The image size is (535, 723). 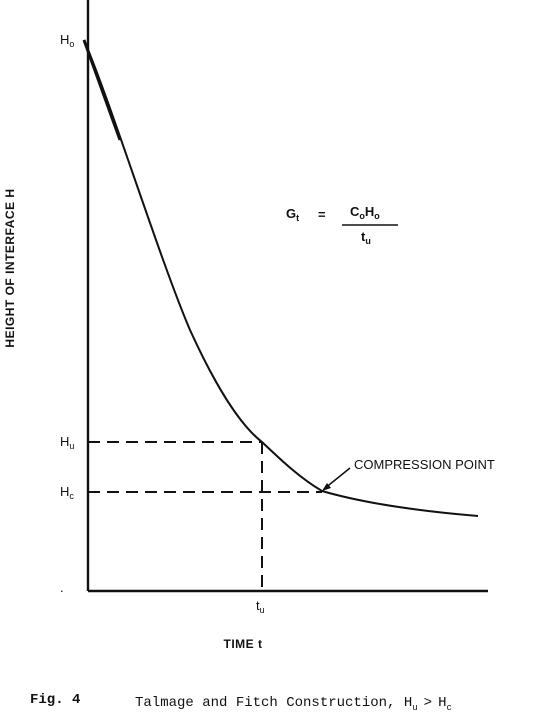 What do you see at coordinates (243, 644) in the screenshot?
I see `x-axis-label: TIME t` at bounding box center [243, 644].